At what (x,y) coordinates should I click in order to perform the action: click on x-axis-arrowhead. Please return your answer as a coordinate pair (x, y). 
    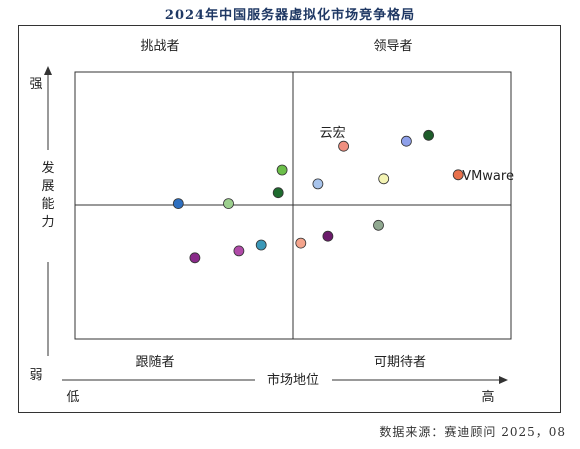
    Looking at the image, I should click on (503, 380).